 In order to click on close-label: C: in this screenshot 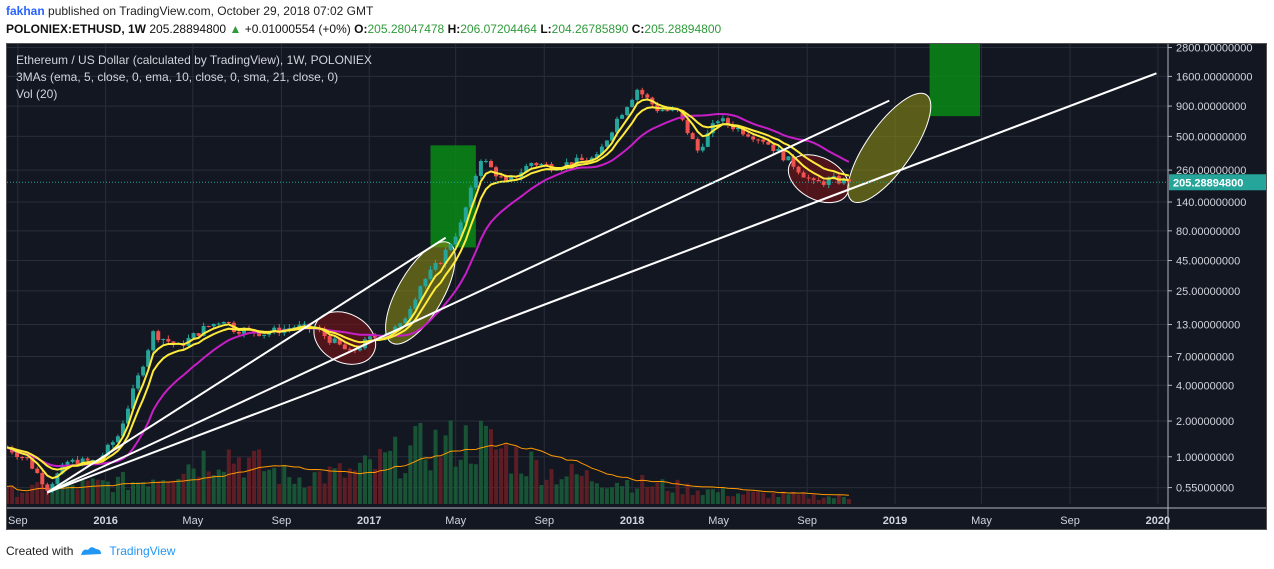, I will do `click(638, 29)`.